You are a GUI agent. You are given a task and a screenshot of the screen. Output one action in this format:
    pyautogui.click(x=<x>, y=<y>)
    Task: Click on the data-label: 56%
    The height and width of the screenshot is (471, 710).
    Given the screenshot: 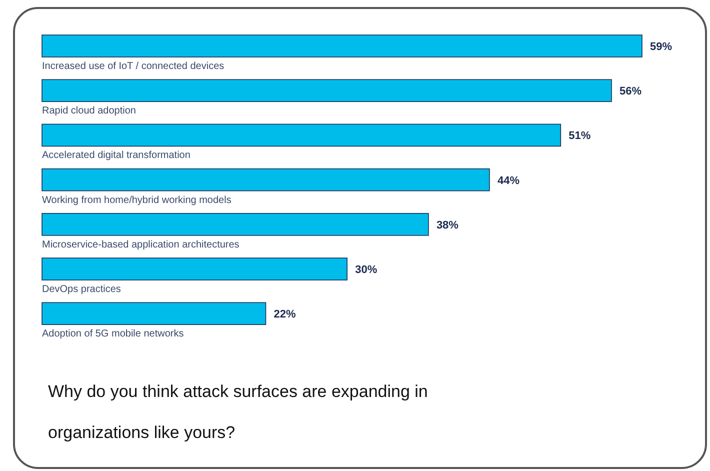 What is the action you would take?
    pyautogui.click(x=630, y=92)
    